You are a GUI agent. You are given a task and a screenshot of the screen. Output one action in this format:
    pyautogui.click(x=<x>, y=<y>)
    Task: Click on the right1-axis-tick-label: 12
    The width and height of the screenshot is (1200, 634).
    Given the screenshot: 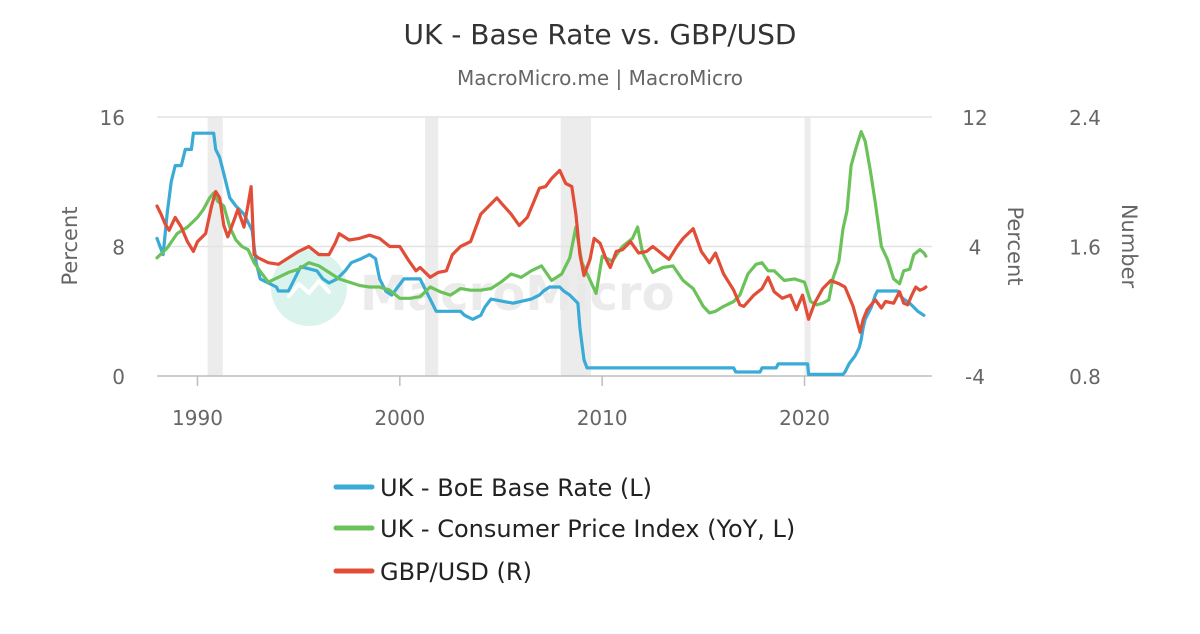 What is the action you would take?
    pyautogui.click(x=974, y=118)
    